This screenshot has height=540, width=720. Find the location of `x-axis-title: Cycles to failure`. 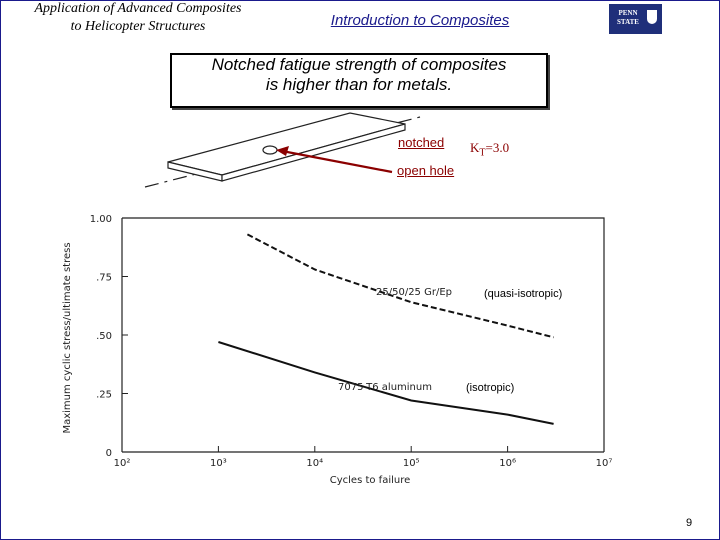

x-axis-title: Cycles to failure is located at coordinates (370, 480).